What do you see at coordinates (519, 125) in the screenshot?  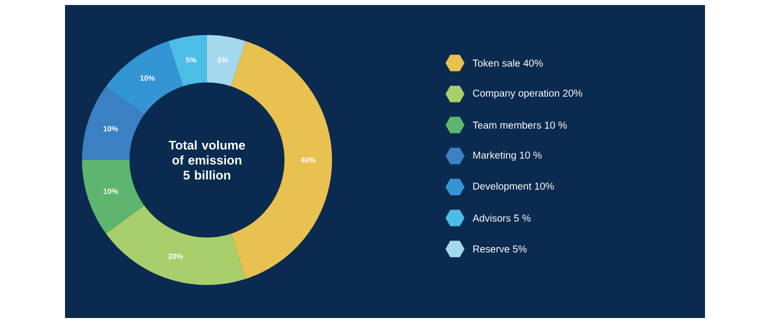 I see `legend-label: Team members 10 %` at bounding box center [519, 125].